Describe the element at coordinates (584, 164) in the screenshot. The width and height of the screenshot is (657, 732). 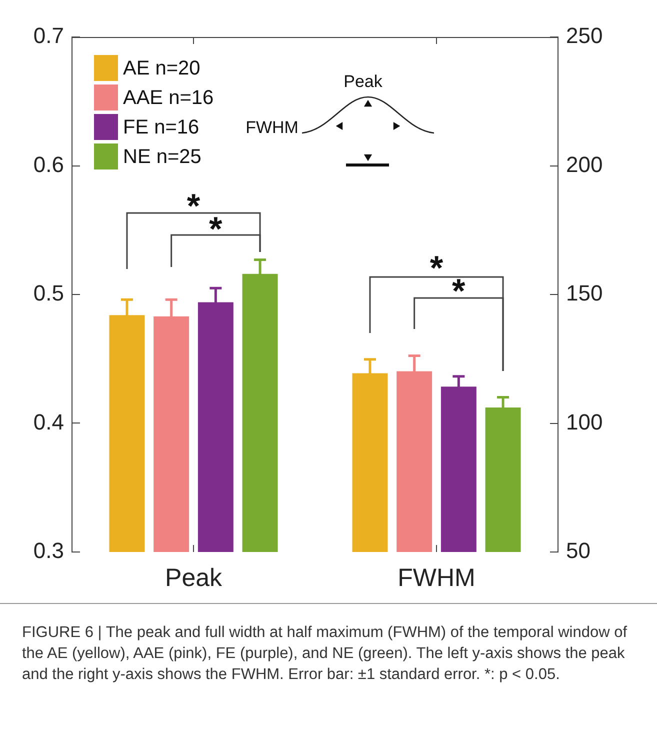
I see `y2-tick-label: 200` at that location.